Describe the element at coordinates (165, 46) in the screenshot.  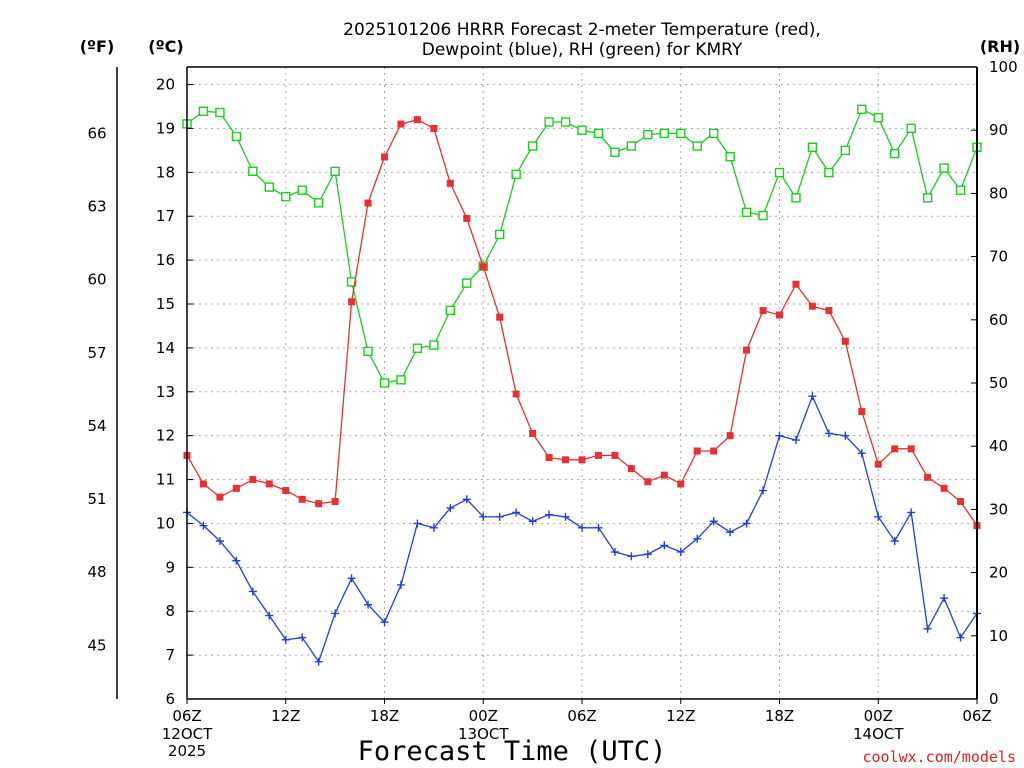
I see `celsius-unit-label: (ºC)` at that location.